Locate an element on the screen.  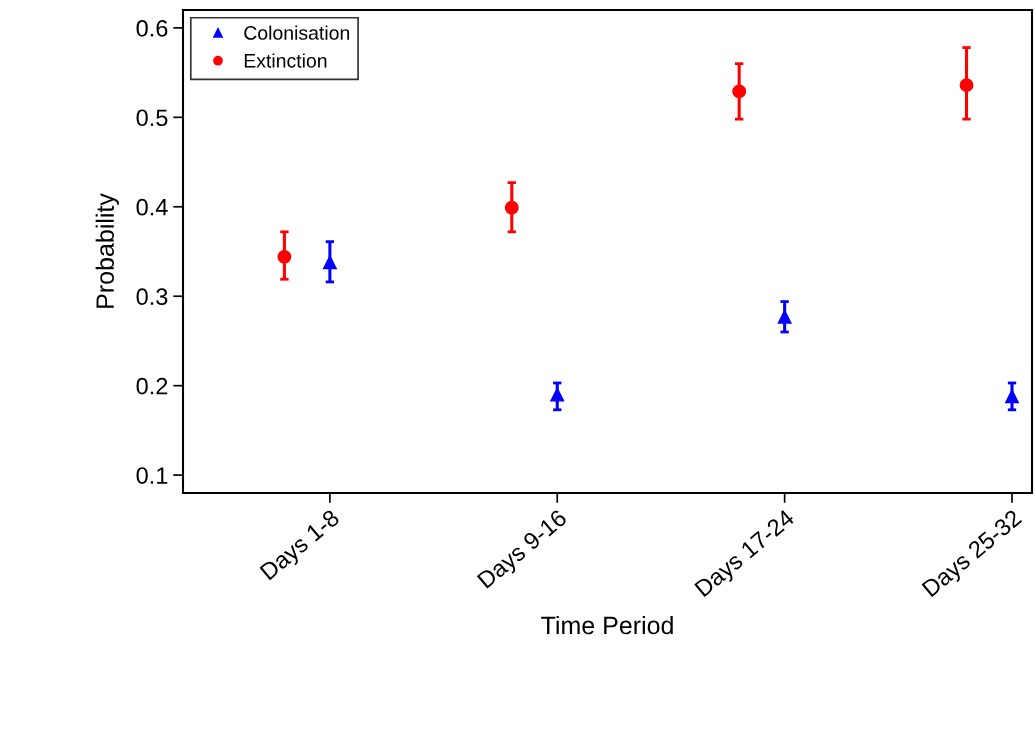
y-tick-label: 0.2 is located at coordinates (152, 386).